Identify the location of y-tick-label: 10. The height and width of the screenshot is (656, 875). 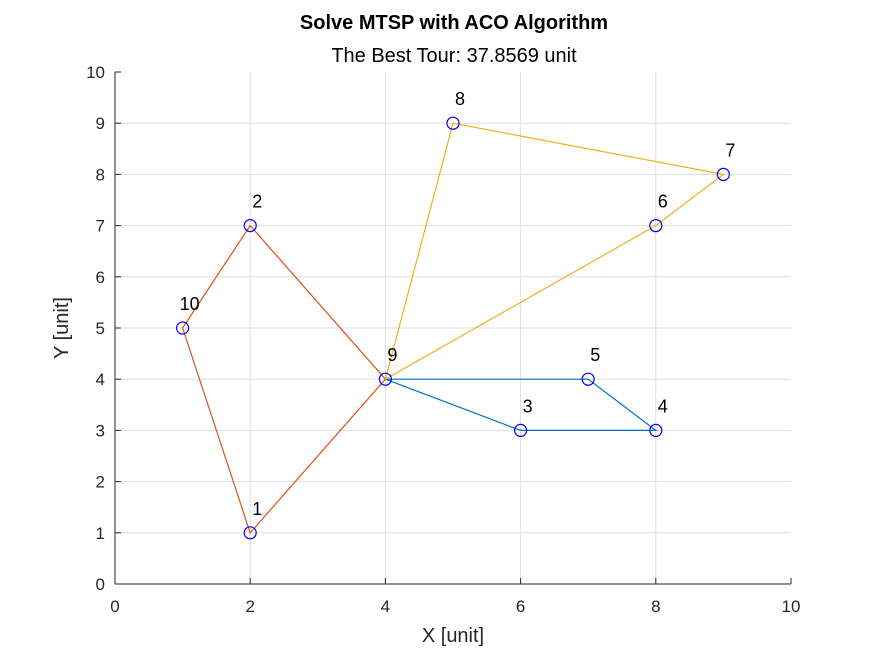
(95, 72).